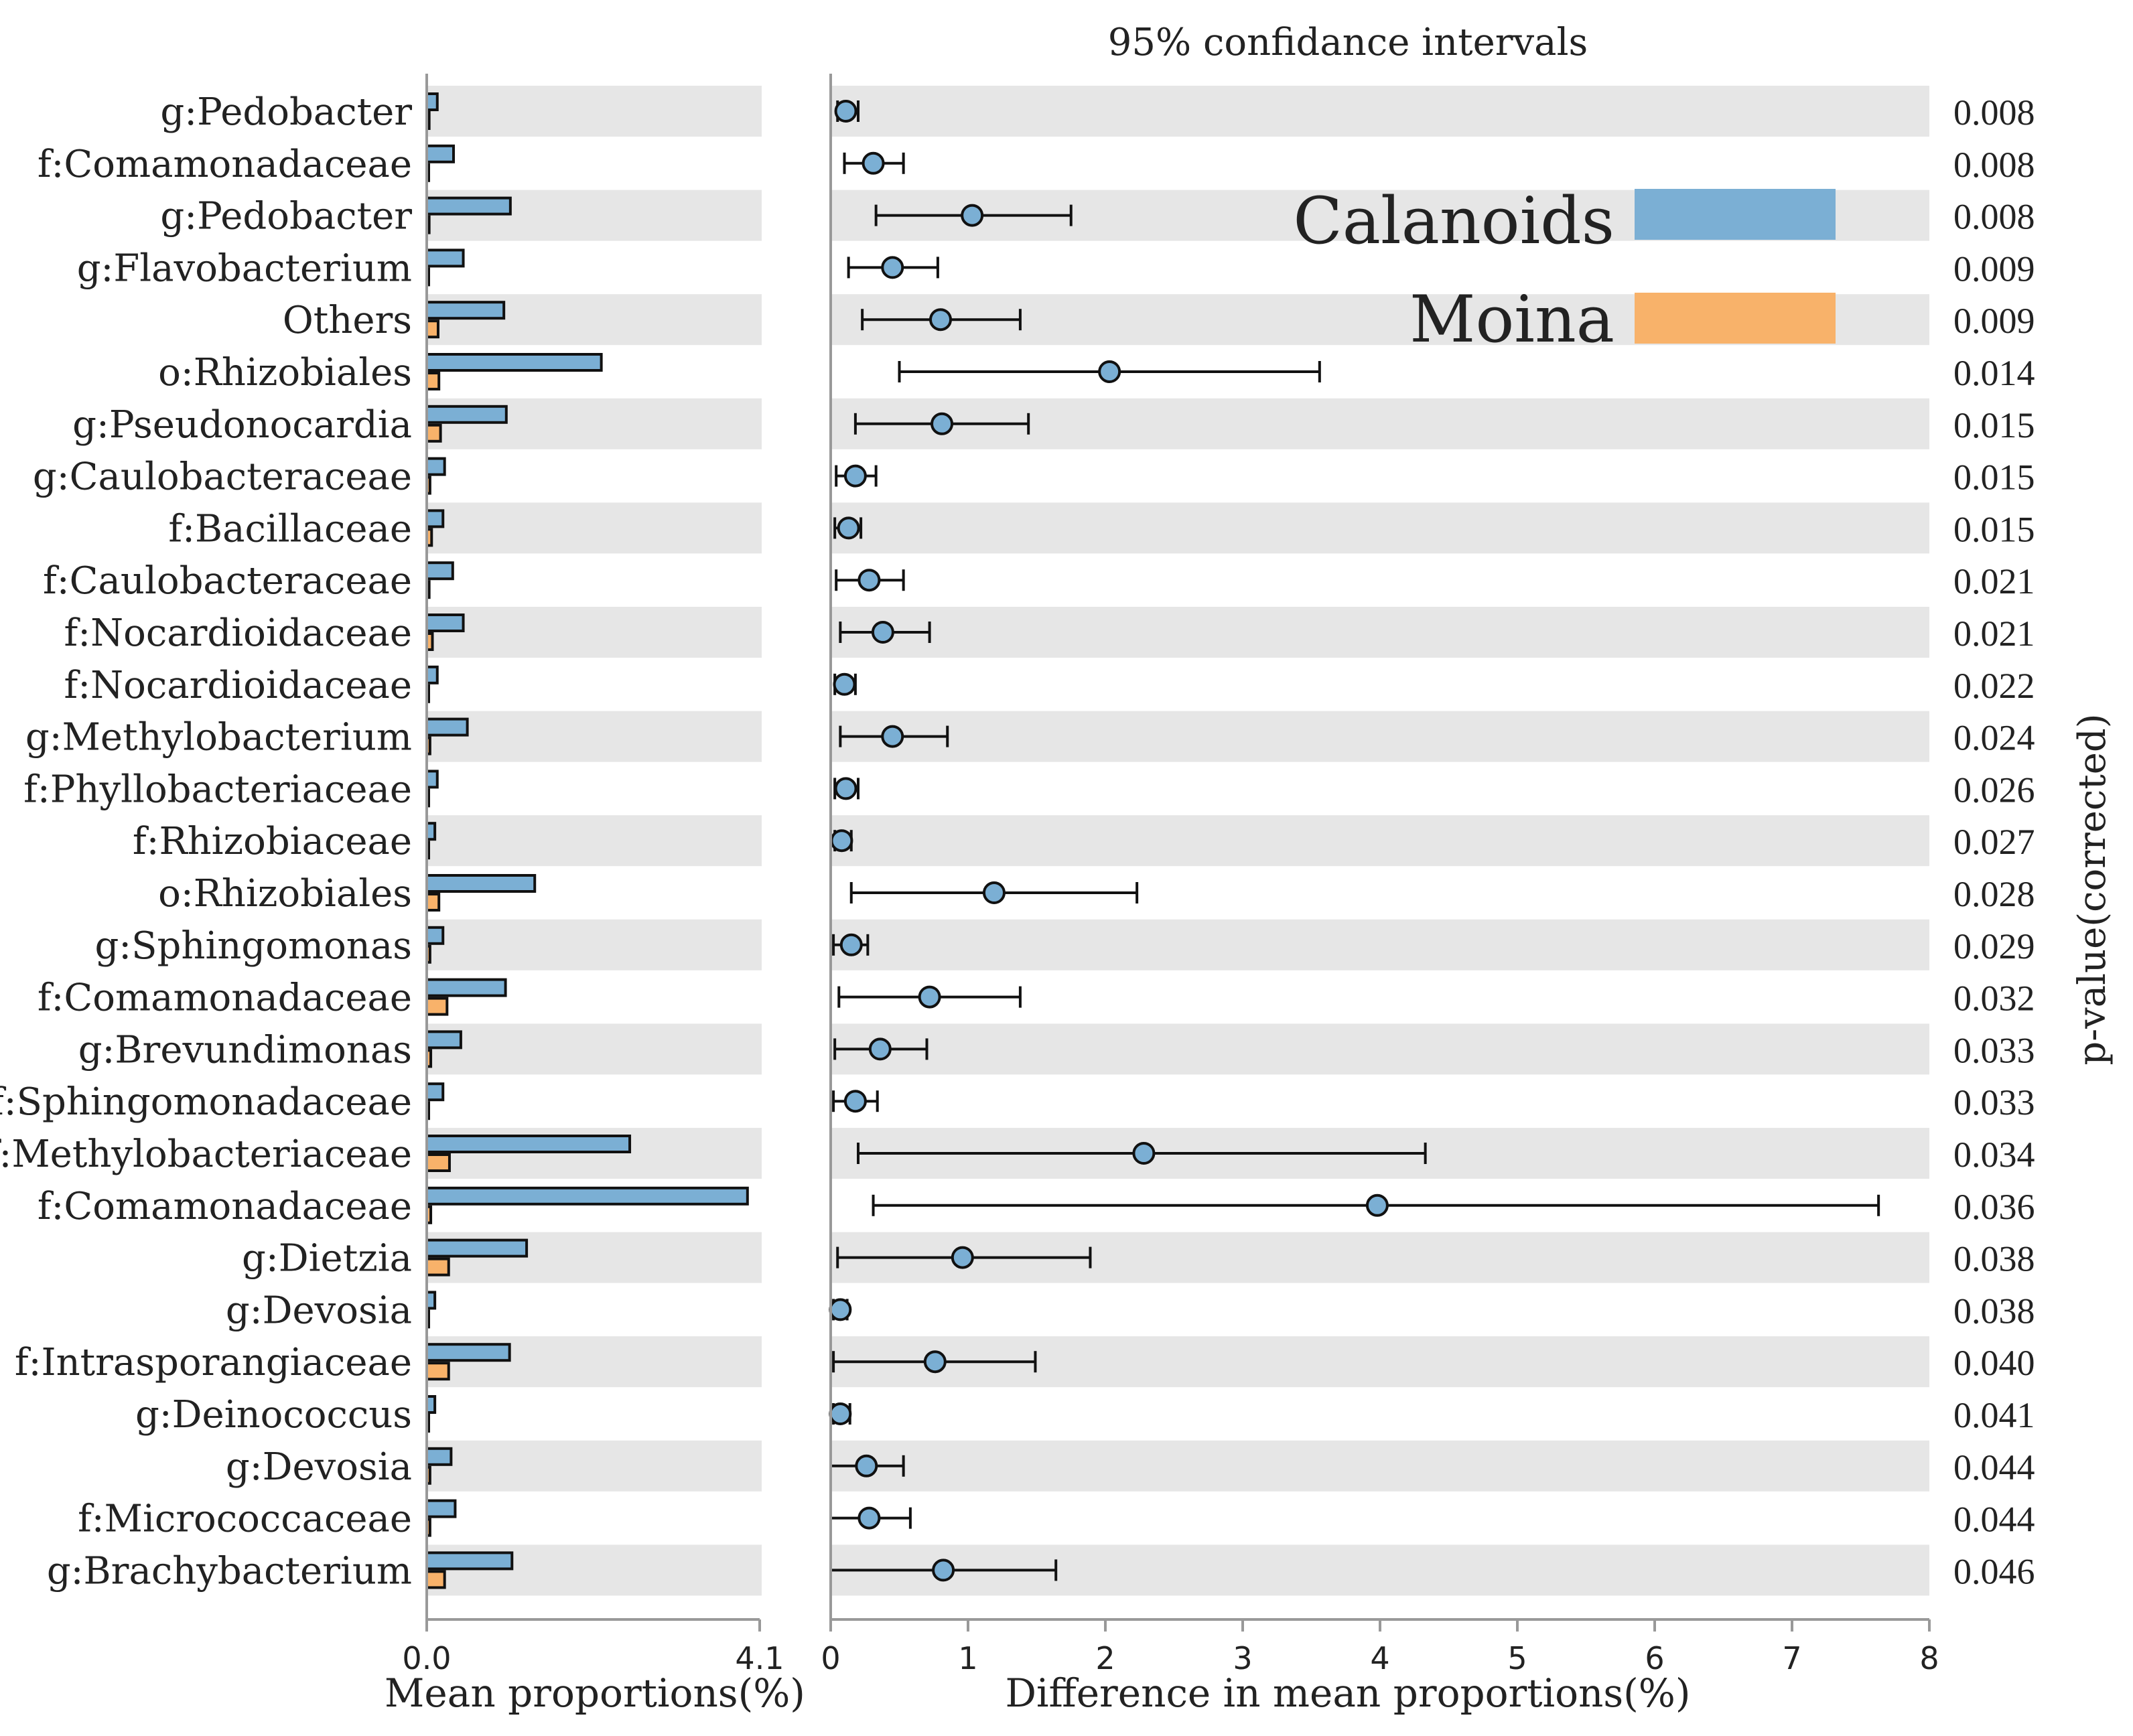  Describe the element at coordinates (222, 477) in the screenshot. I see `category-label: g:Caulobacteraceae` at that location.